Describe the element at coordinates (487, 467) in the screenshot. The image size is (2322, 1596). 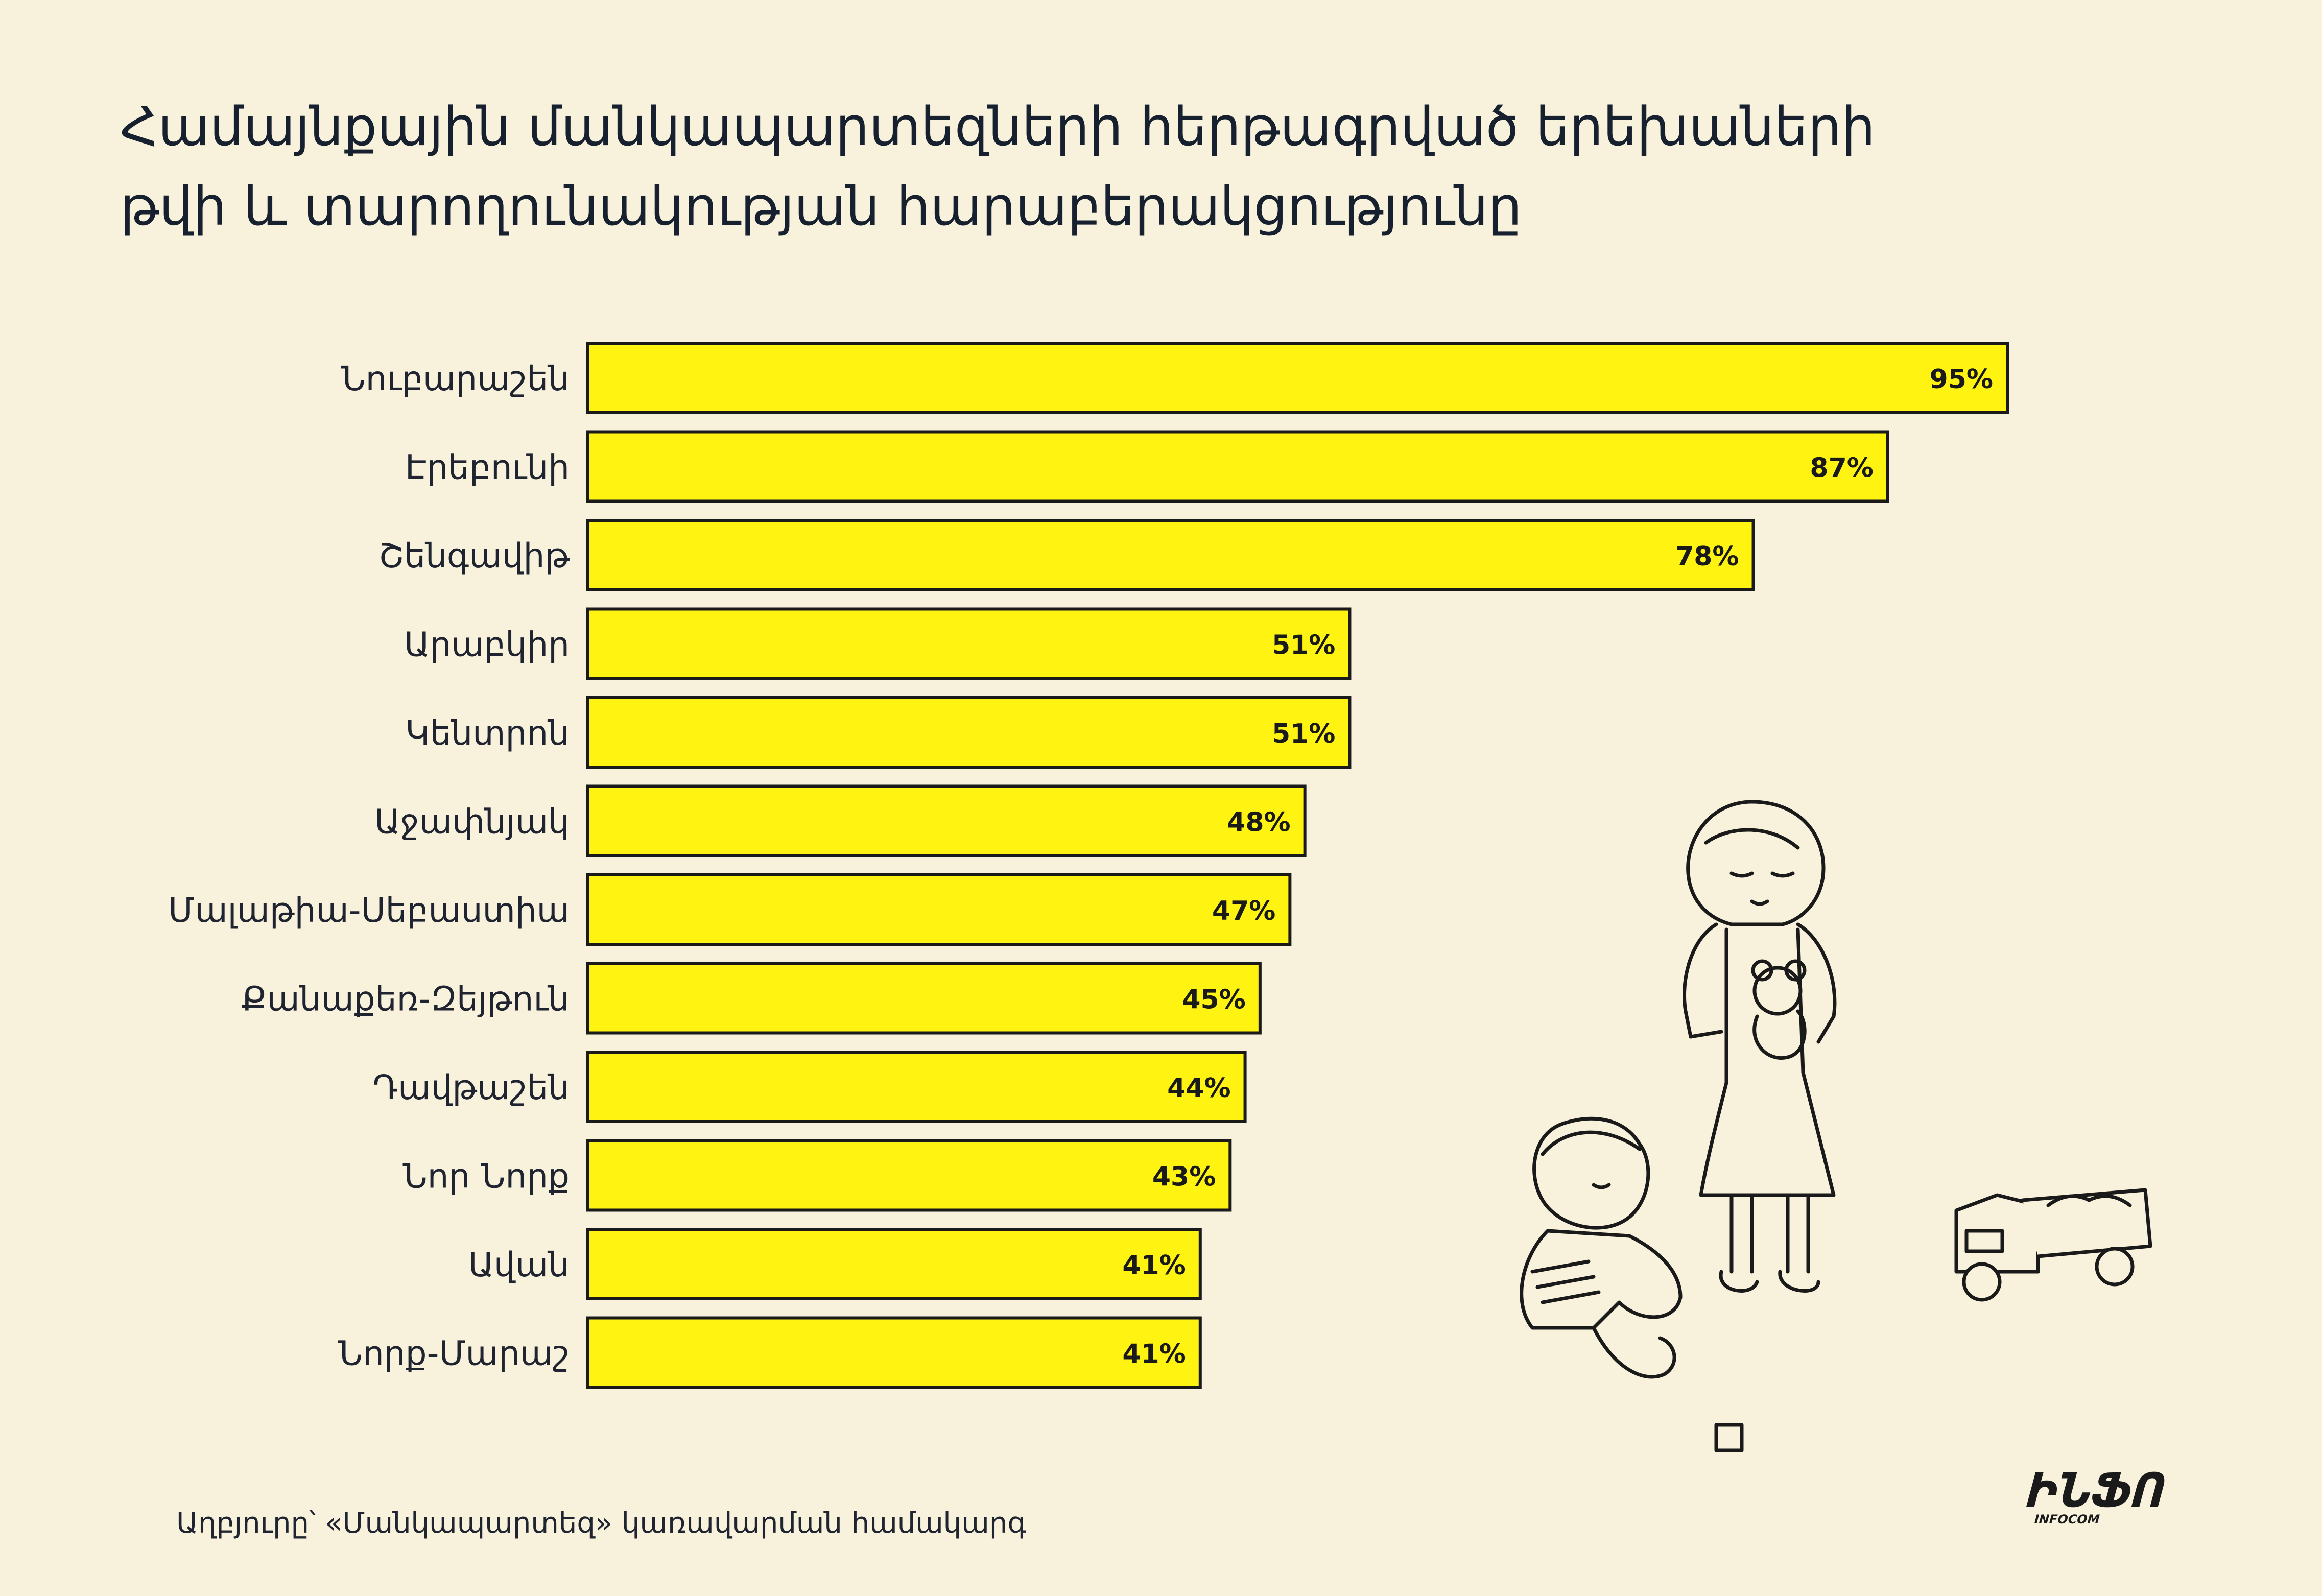
I see `category-label: Էրեբունի` at that location.